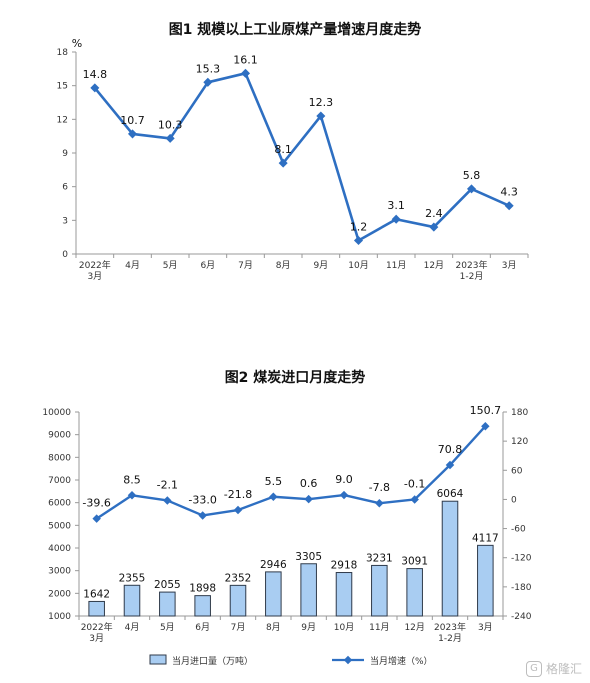  What do you see at coordinates (62, 87) in the screenshot?
I see `chart1-ytick-label: 15` at bounding box center [62, 87].